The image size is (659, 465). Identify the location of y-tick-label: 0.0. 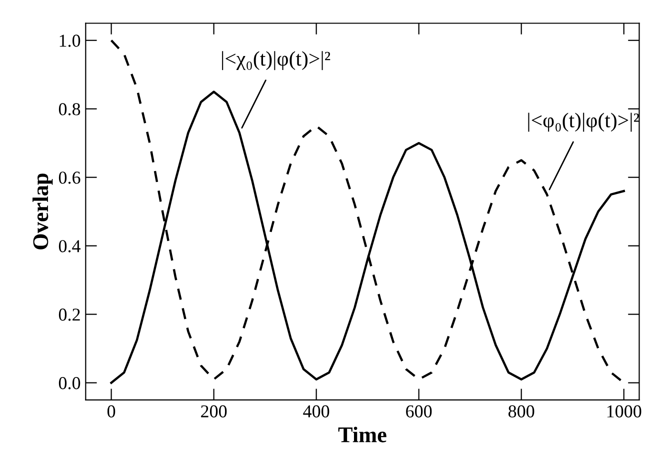
(69, 383).